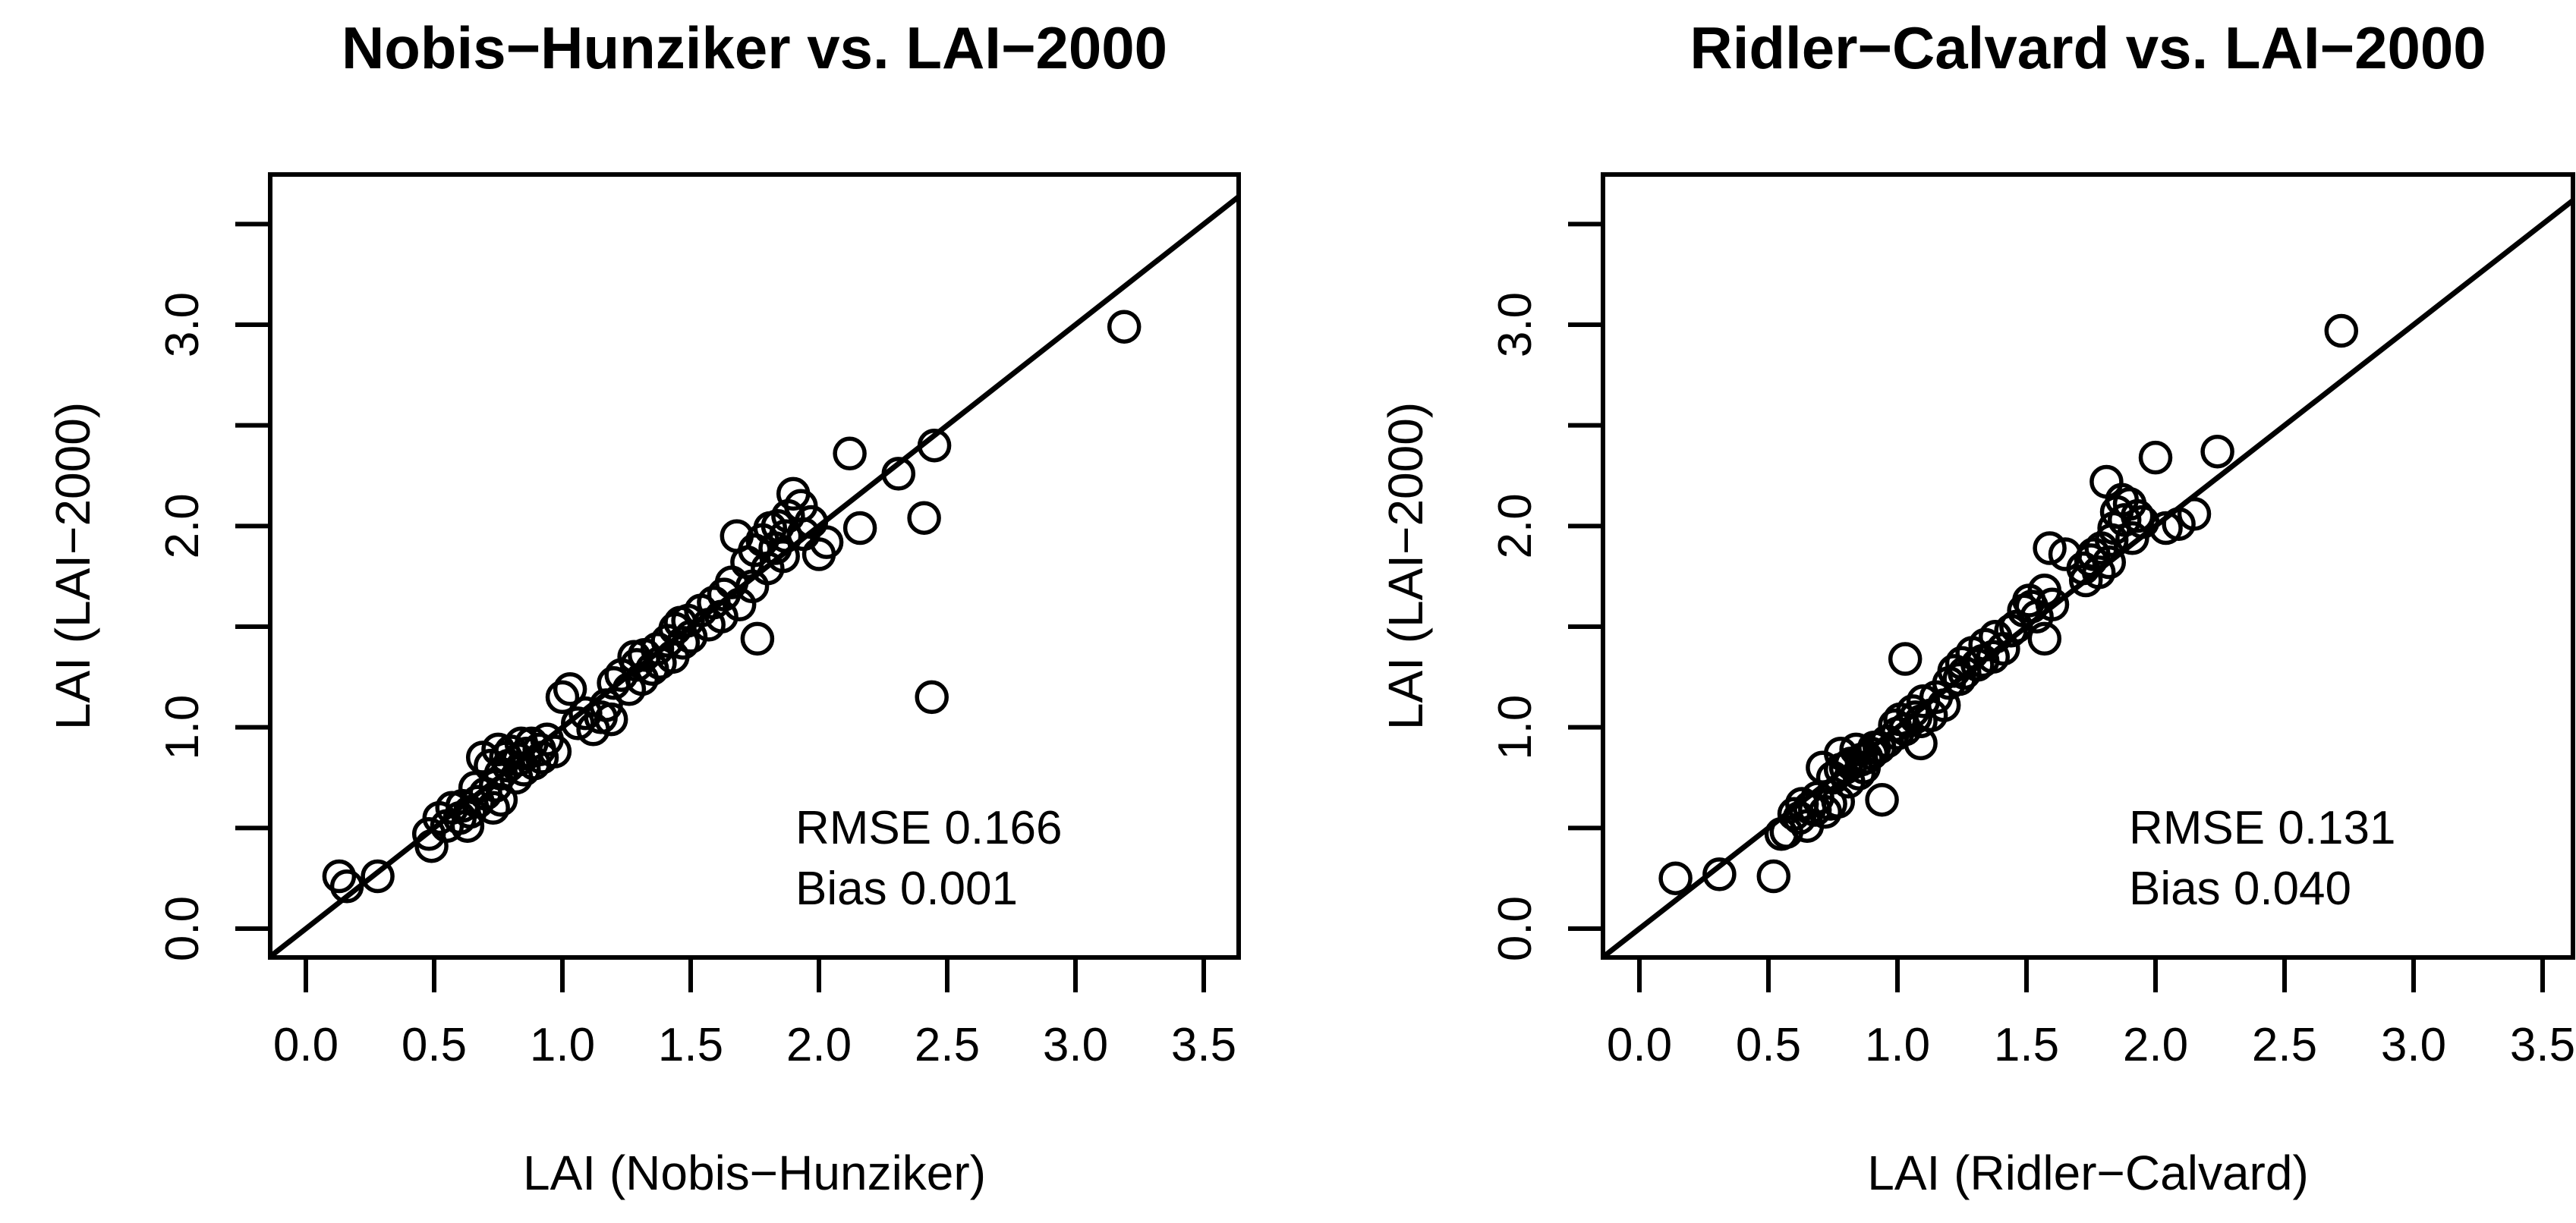  What do you see at coordinates (929, 828) in the screenshot?
I see `rmse-annotation-left: RMSE 0.166` at bounding box center [929, 828].